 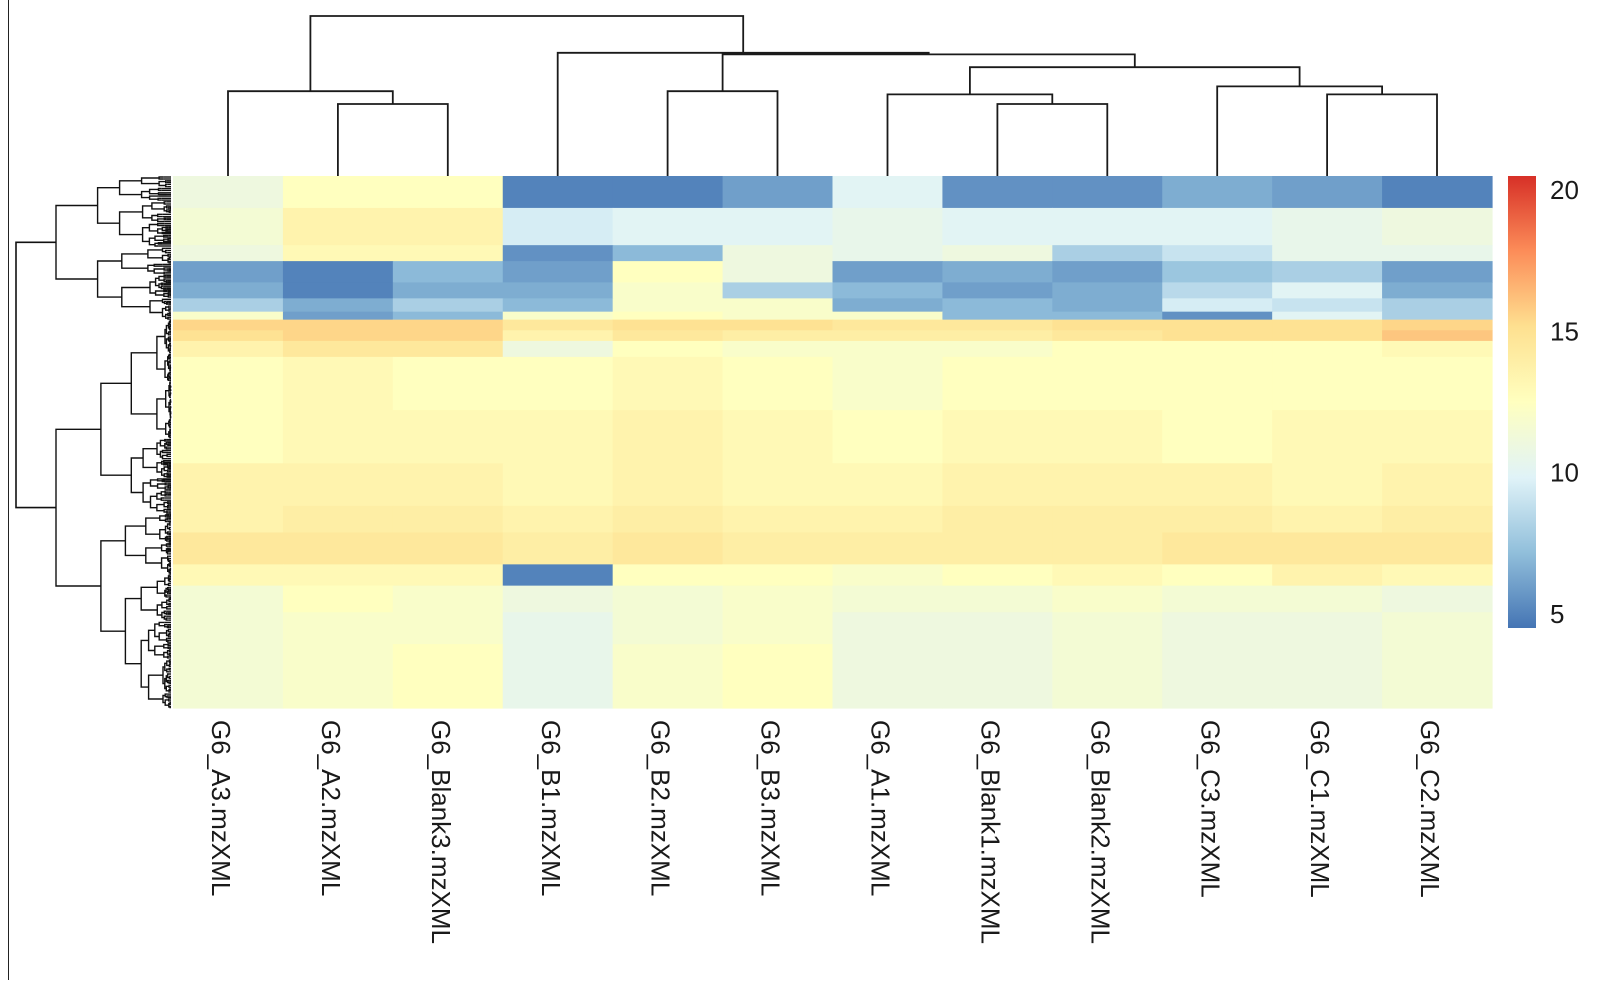 What do you see at coordinates (1522, 402) in the screenshot?
I see `color-scale-bar` at bounding box center [1522, 402].